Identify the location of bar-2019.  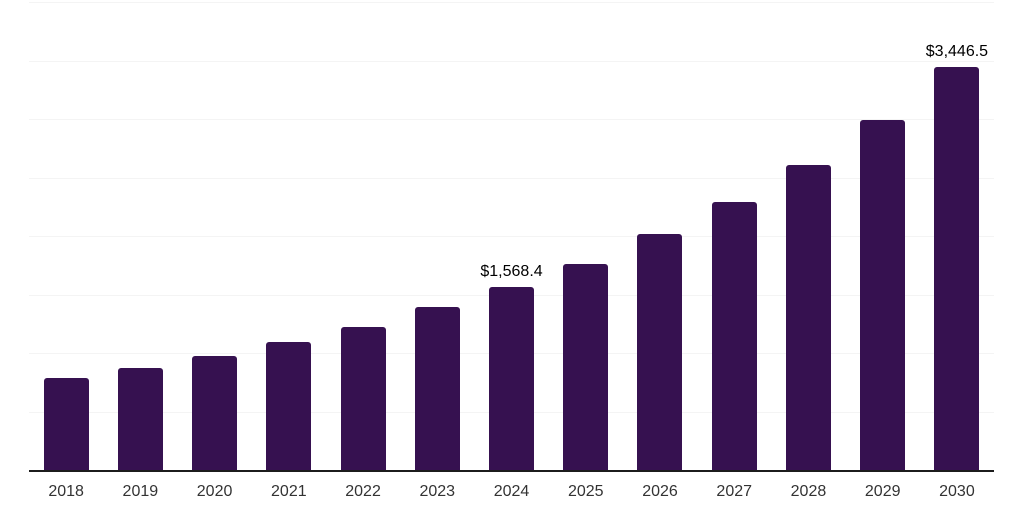
(140, 419).